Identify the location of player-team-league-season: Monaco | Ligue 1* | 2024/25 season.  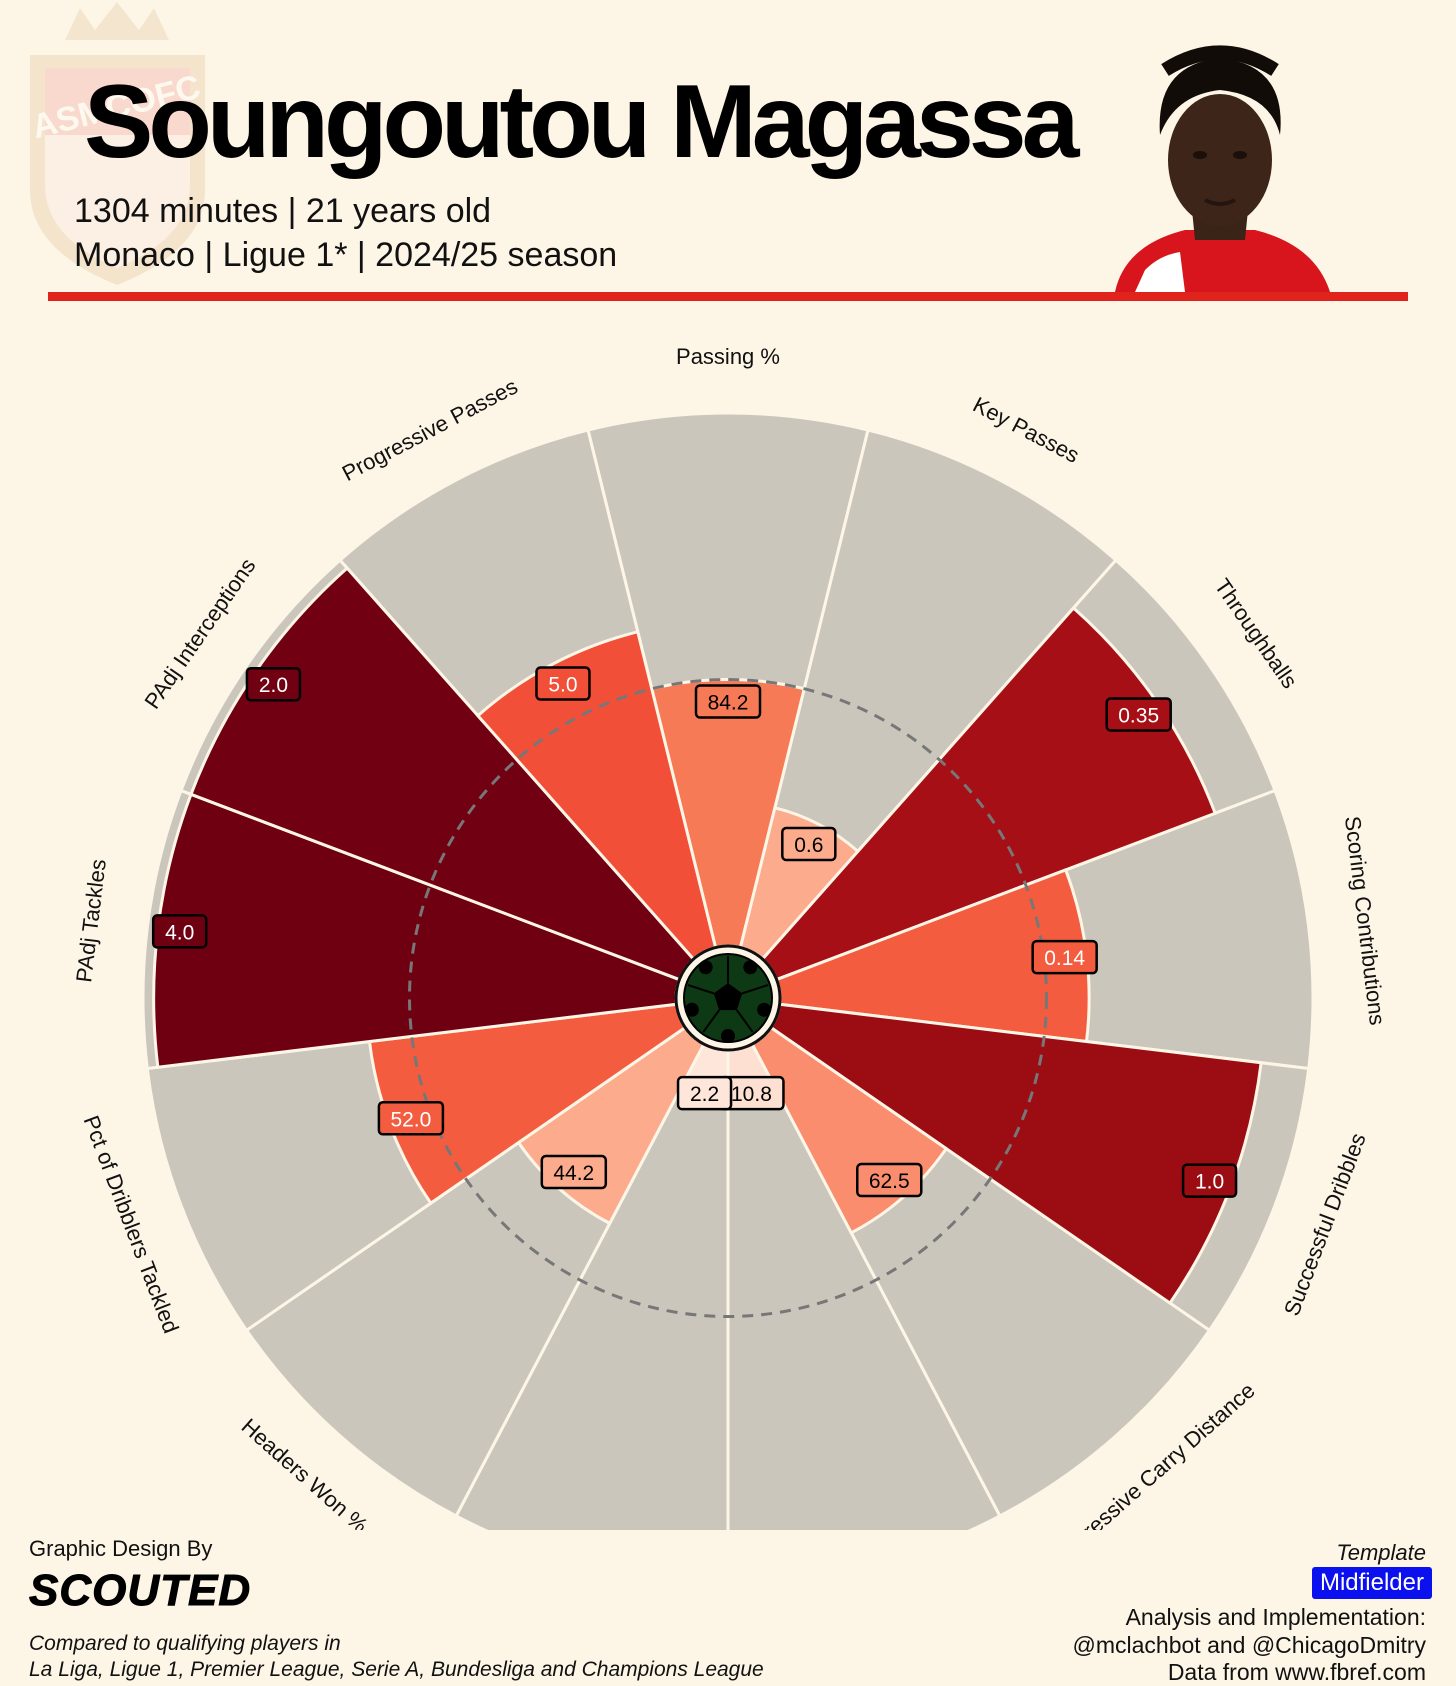
(346, 255).